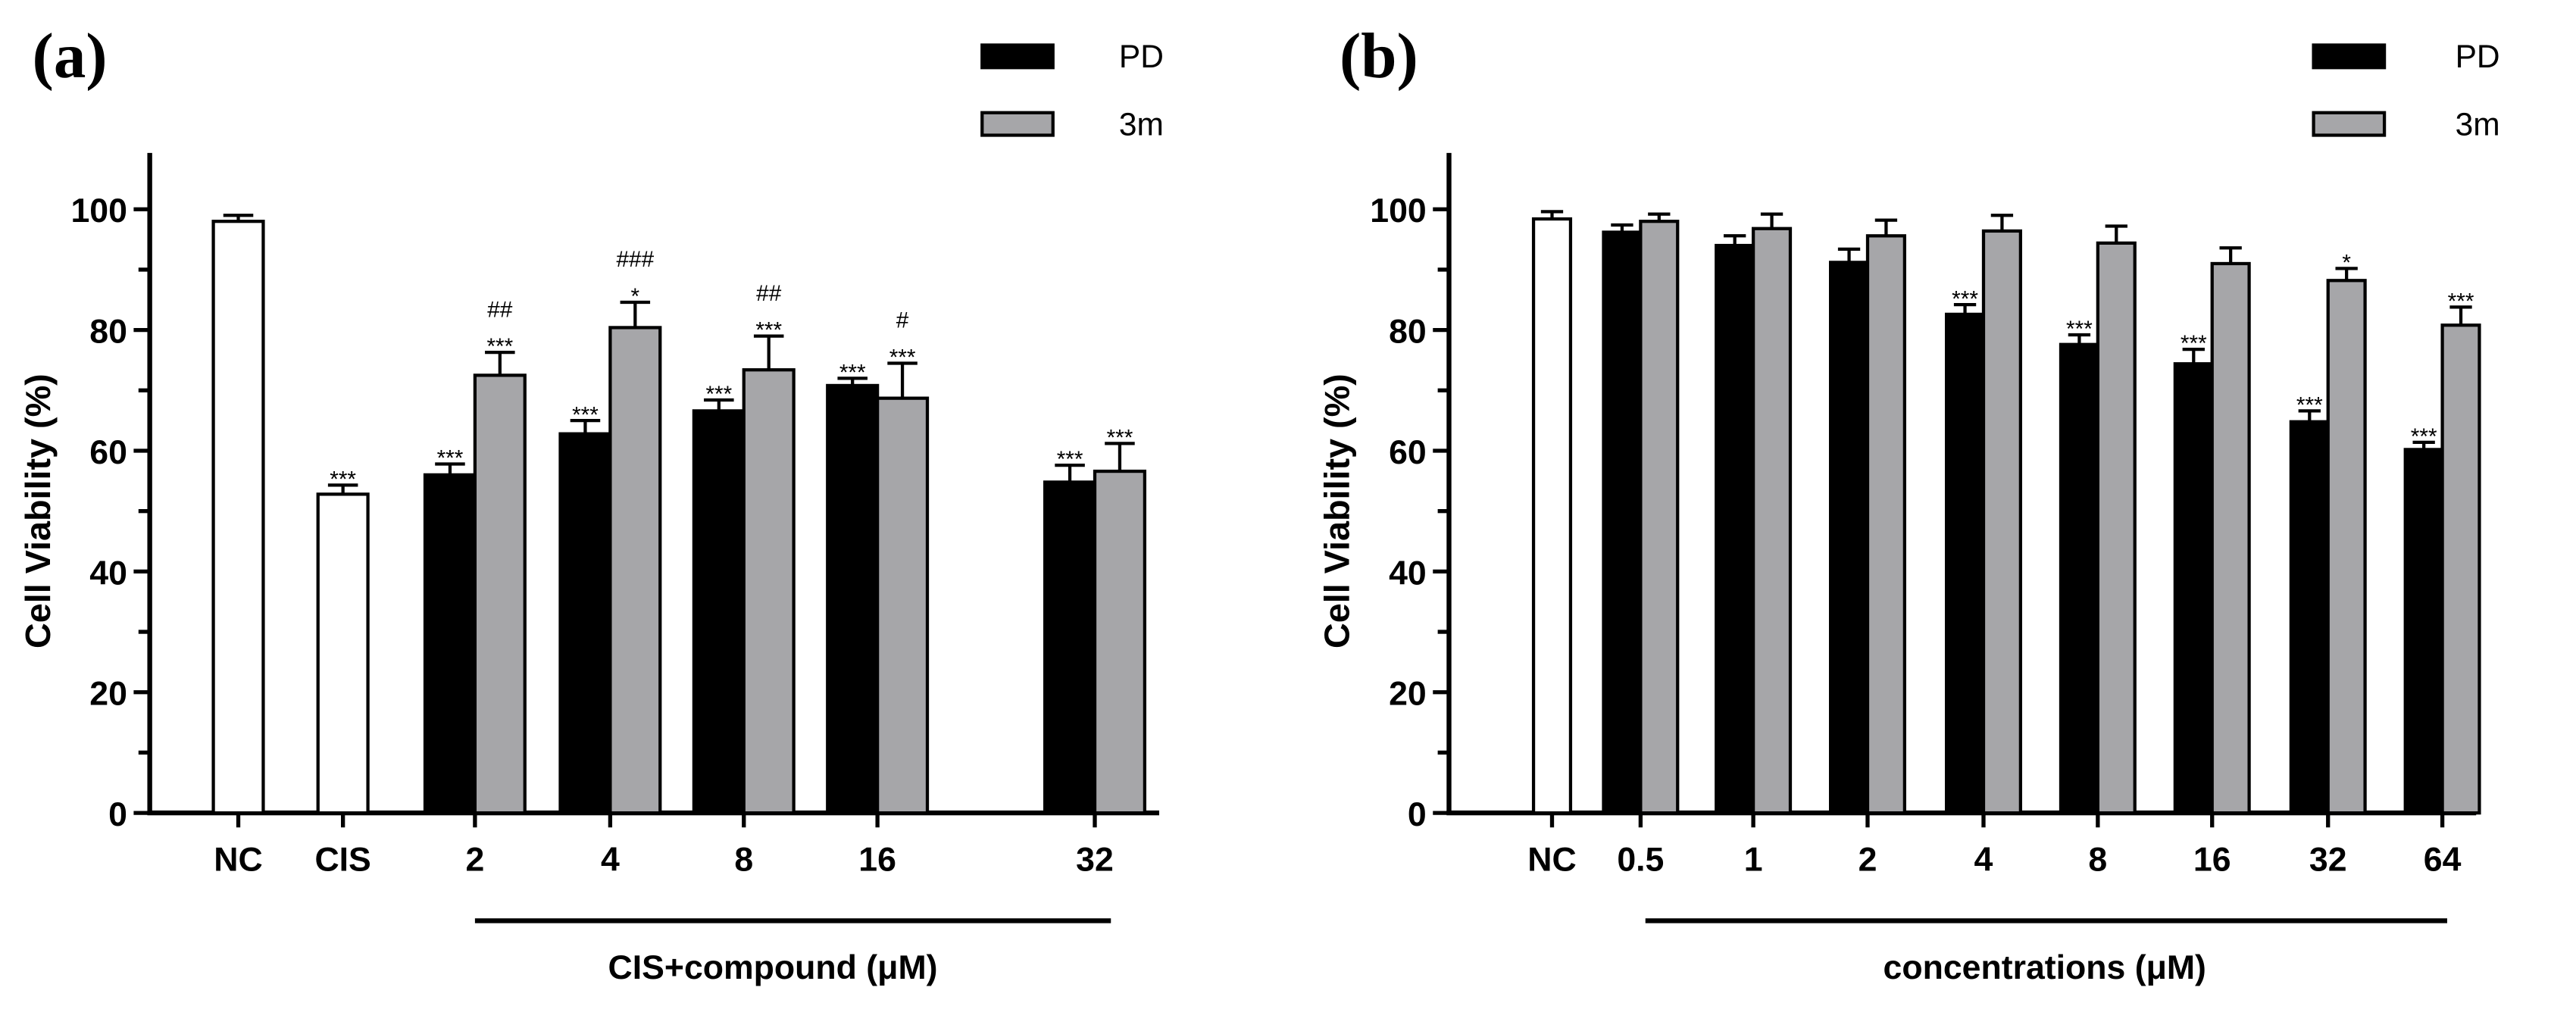 This screenshot has height=1028, width=2576. I want to click on bar-PD-0.5, so click(1623, 522).